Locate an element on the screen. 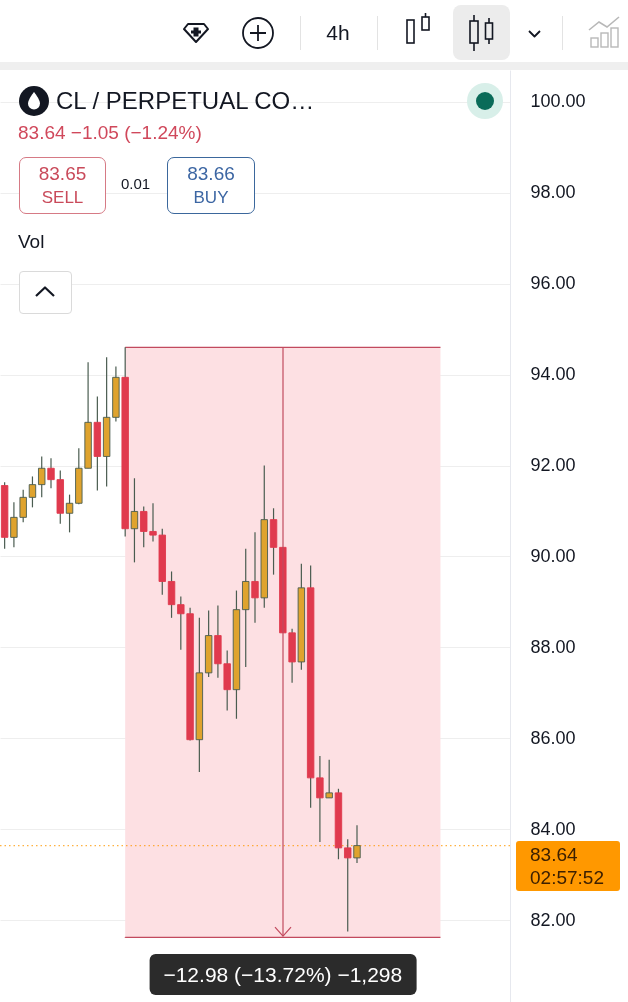 Image resolution: width=628 pixels, height=1002 pixels. band-label: −12.98 (−13.72%) −1,298 is located at coordinates (283, 975).